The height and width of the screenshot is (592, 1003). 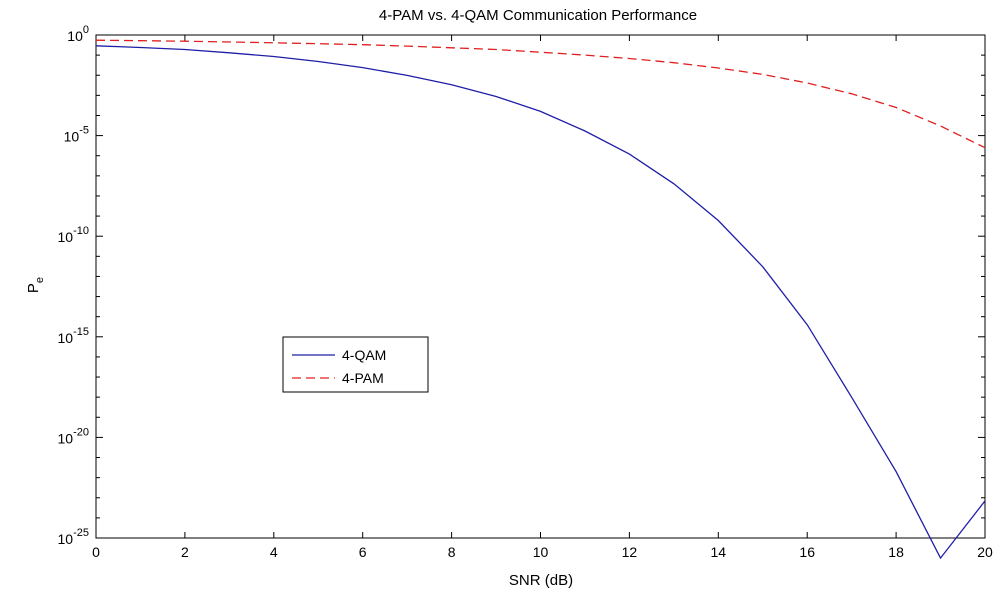 What do you see at coordinates (81, 533) in the screenshot?
I see `y-tick-label-exponent: -25` at bounding box center [81, 533].